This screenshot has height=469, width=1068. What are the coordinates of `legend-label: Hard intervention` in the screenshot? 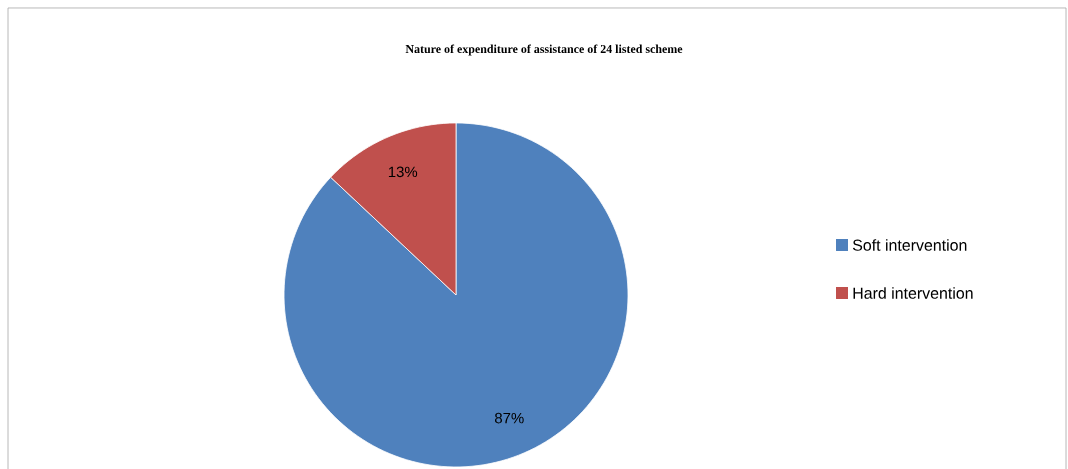 It's located at (913, 293).